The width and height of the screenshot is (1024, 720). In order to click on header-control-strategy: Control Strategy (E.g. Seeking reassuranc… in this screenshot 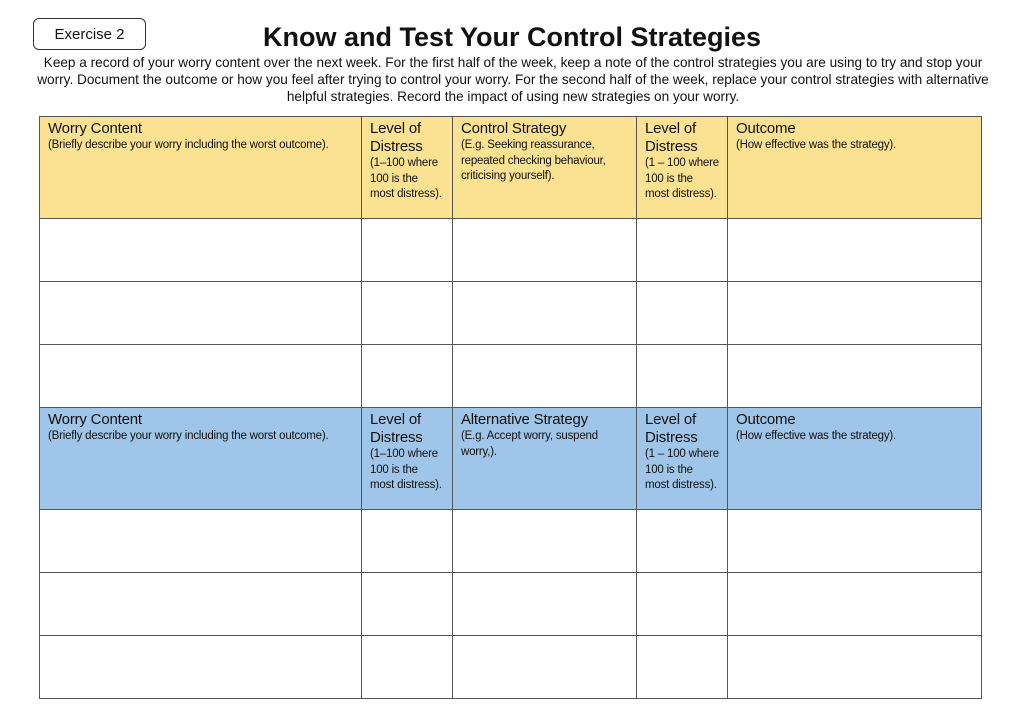, I will do `click(544, 167)`.